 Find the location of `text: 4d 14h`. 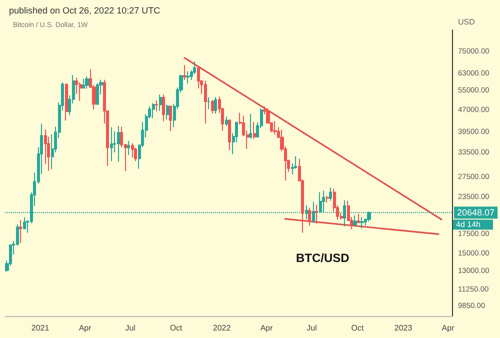

text: 4d 14h is located at coordinates (468, 225).